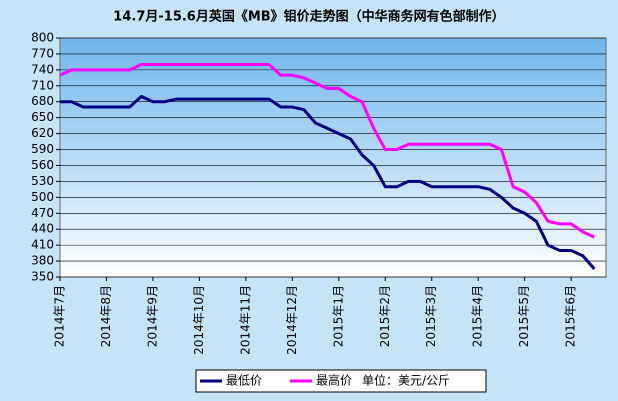 The width and height of the screenshot is (618, 401). I want to click on y-tick-label: 590, so click(42, 149).